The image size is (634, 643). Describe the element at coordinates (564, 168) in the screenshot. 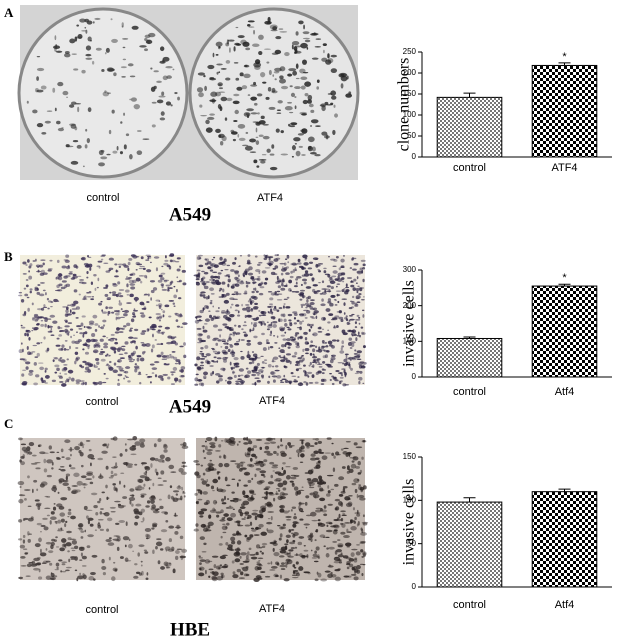

I see `x-tick-label: ATF4` at that location.